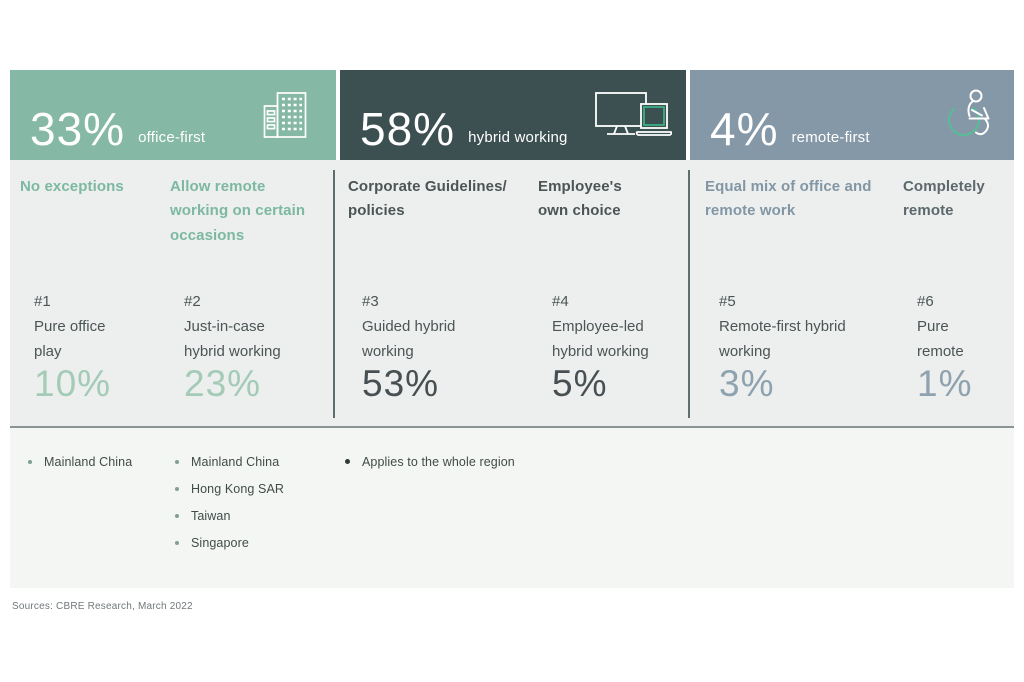 Image resolution: width=1024 pixels, height=682 pixels. I want to click on approach-label: Completely remote, so click(944, 199).